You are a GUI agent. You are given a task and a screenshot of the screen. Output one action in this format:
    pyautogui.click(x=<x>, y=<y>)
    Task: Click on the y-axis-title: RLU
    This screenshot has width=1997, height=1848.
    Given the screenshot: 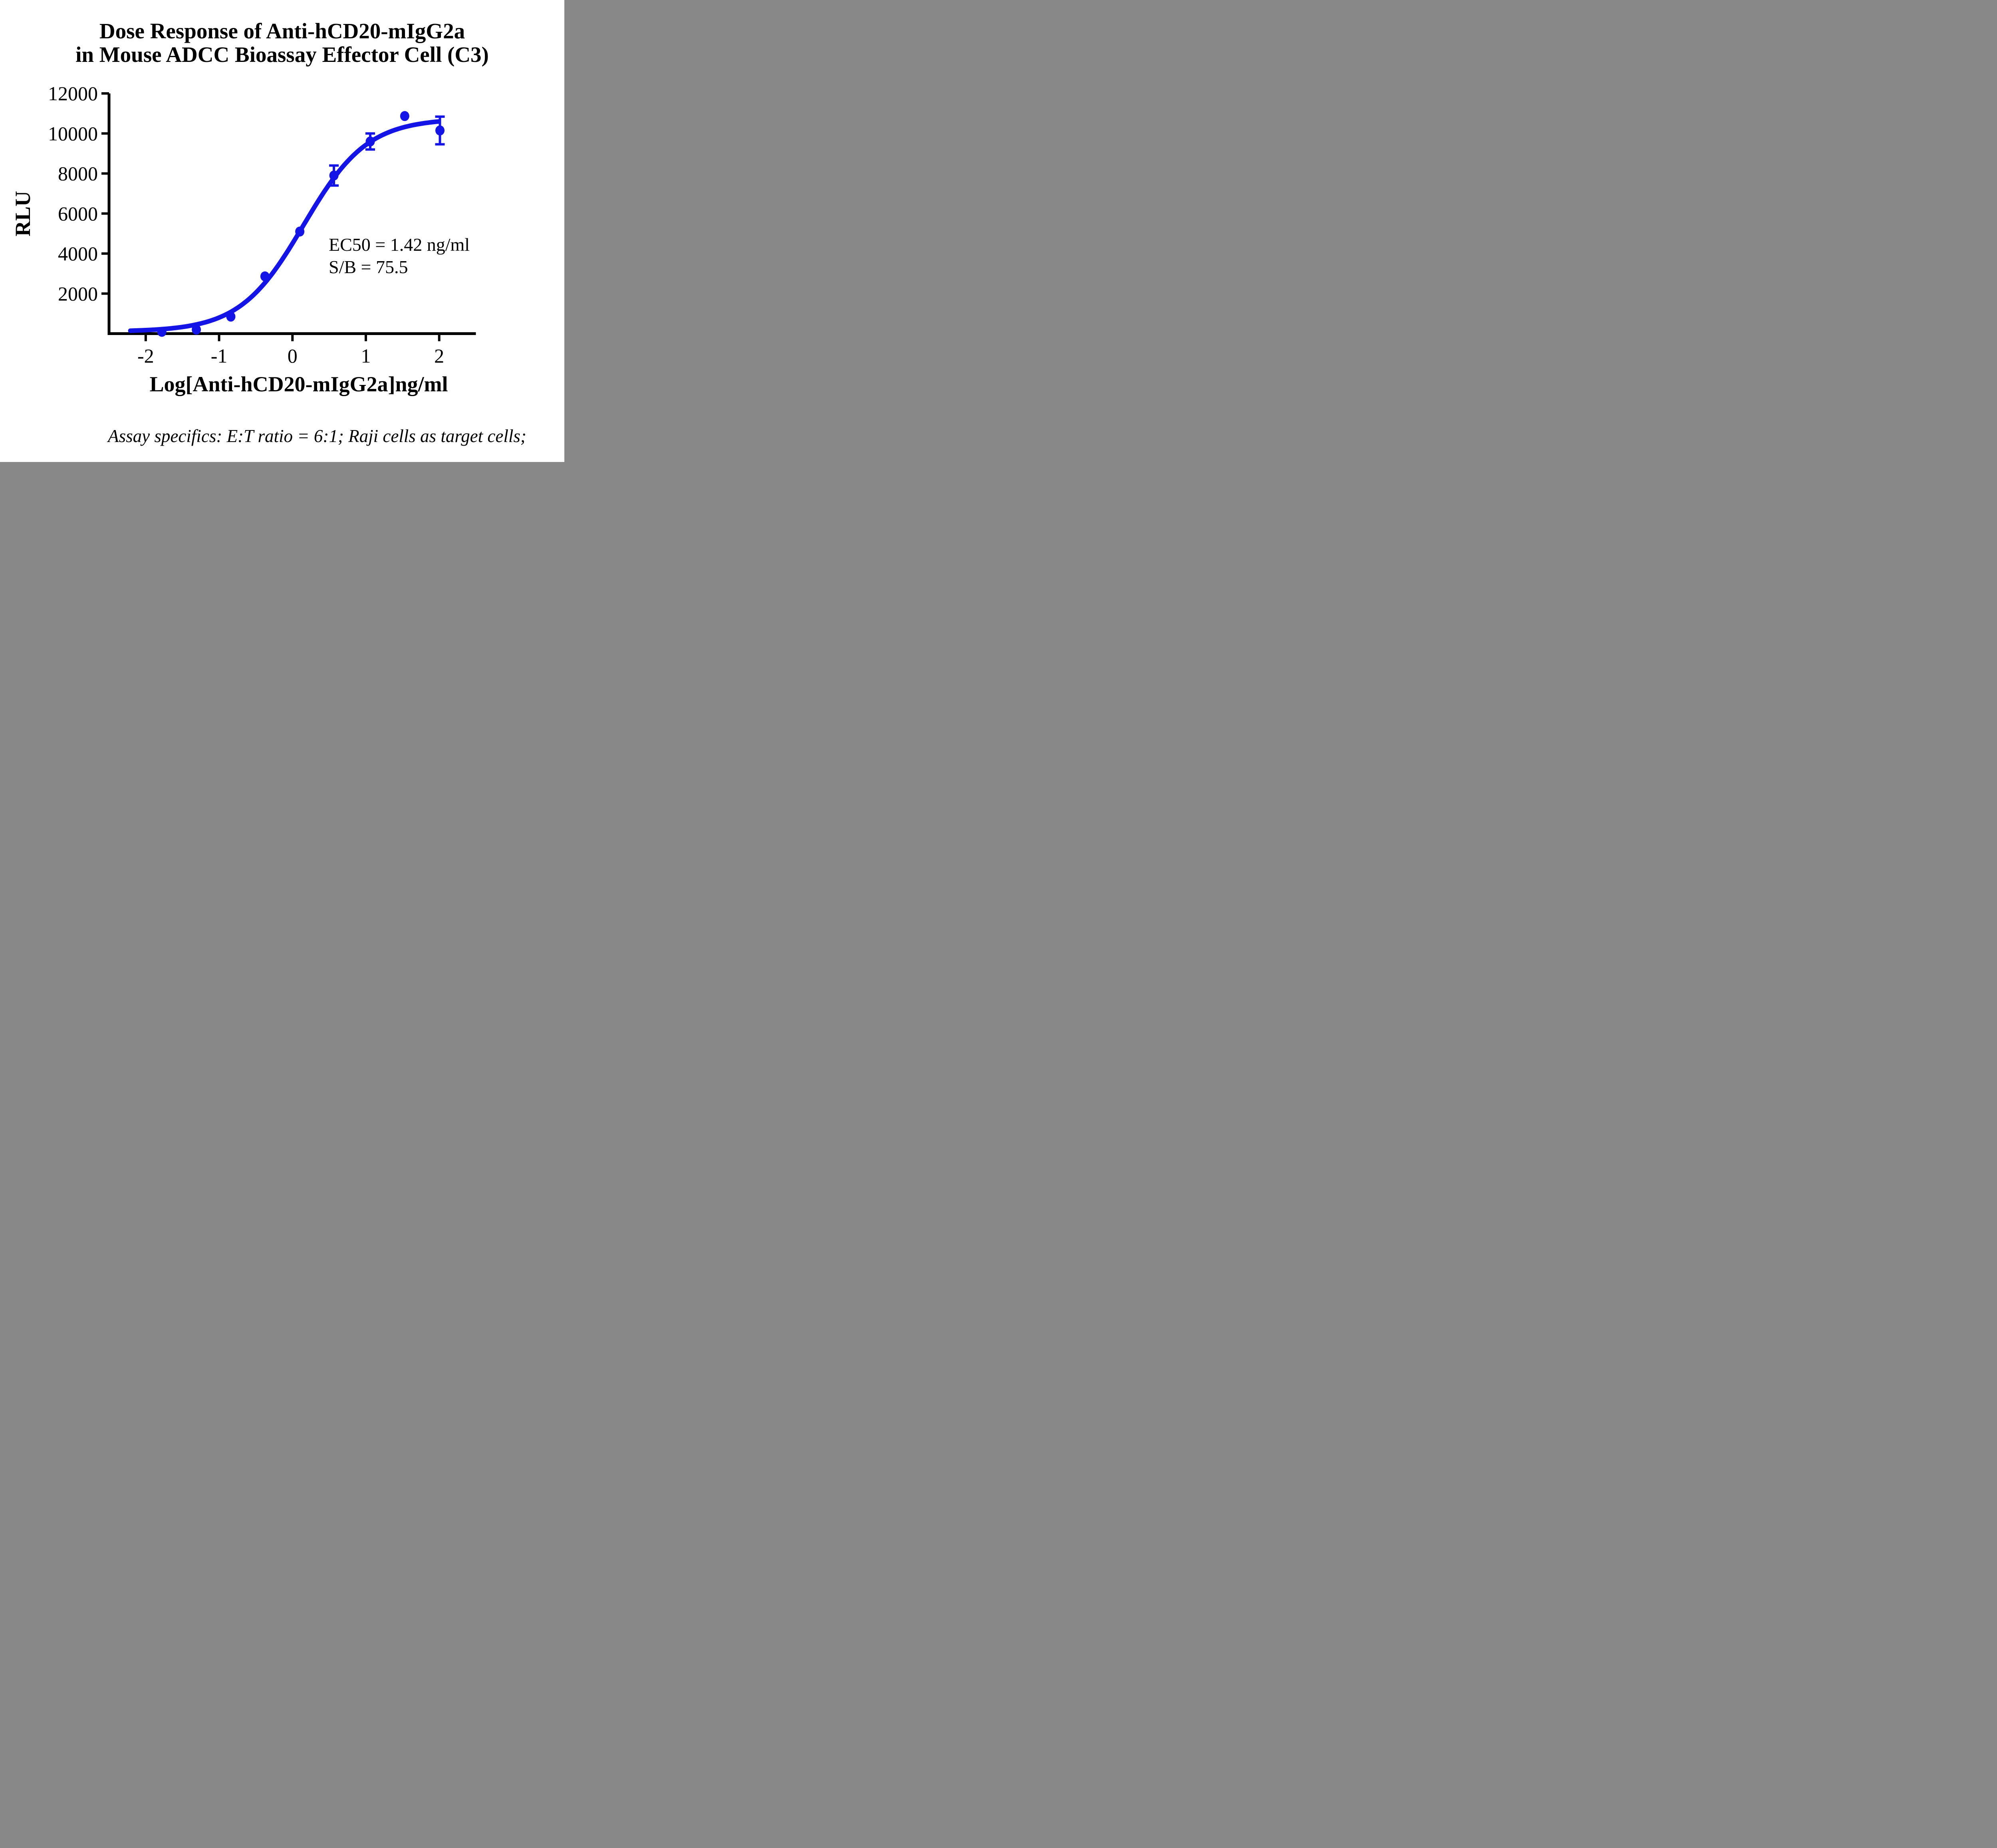 What is the action you would take?
    pyautogui.click(x=23, y=214)
    